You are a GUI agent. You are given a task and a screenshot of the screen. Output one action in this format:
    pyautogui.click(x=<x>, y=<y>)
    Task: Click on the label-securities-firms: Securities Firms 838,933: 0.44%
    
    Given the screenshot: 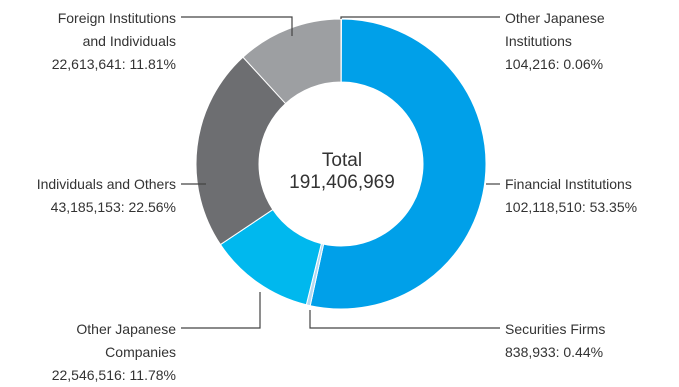 What is the action you would take?
    pyautogui.click(x=555, y=341)
    